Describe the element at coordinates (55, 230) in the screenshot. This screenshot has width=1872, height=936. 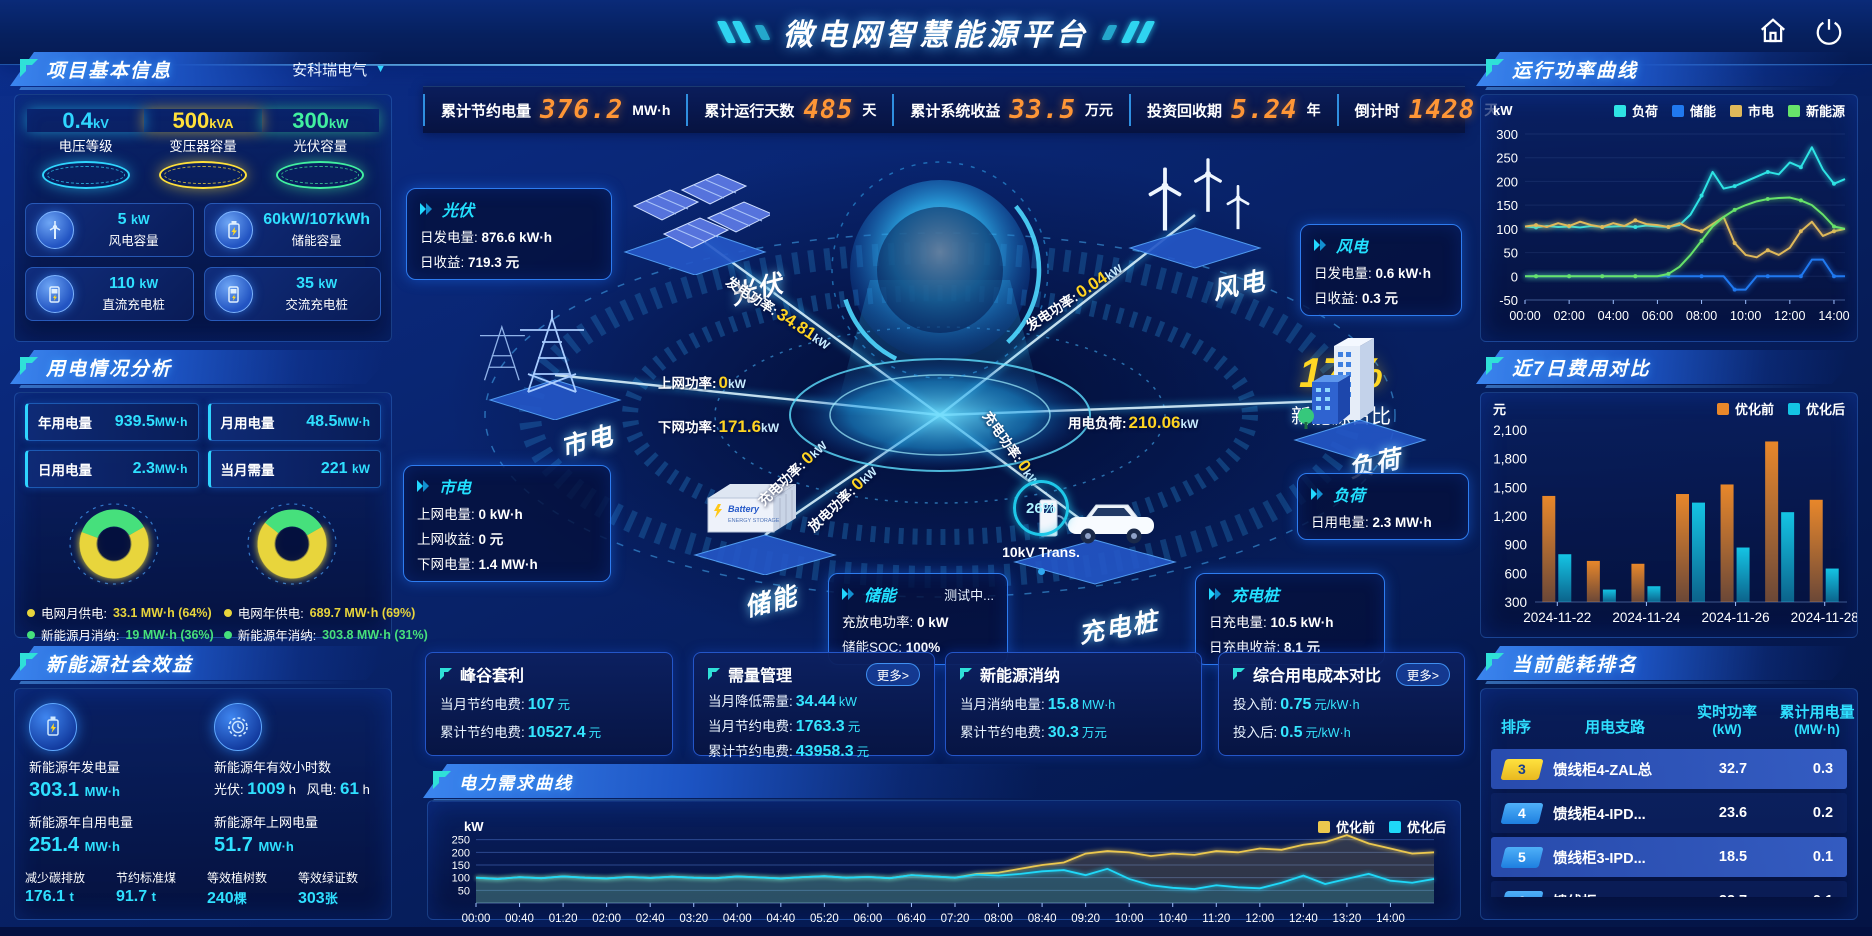
I see `wind-turbine-icon` at that location.